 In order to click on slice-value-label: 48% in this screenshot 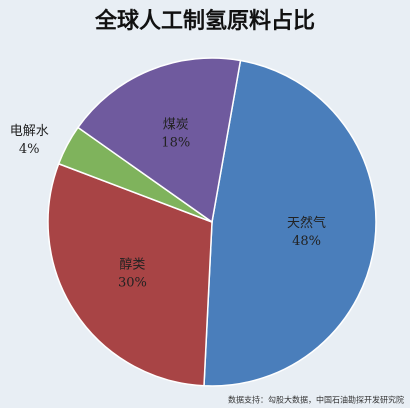, I will do `click(306, 241)`.